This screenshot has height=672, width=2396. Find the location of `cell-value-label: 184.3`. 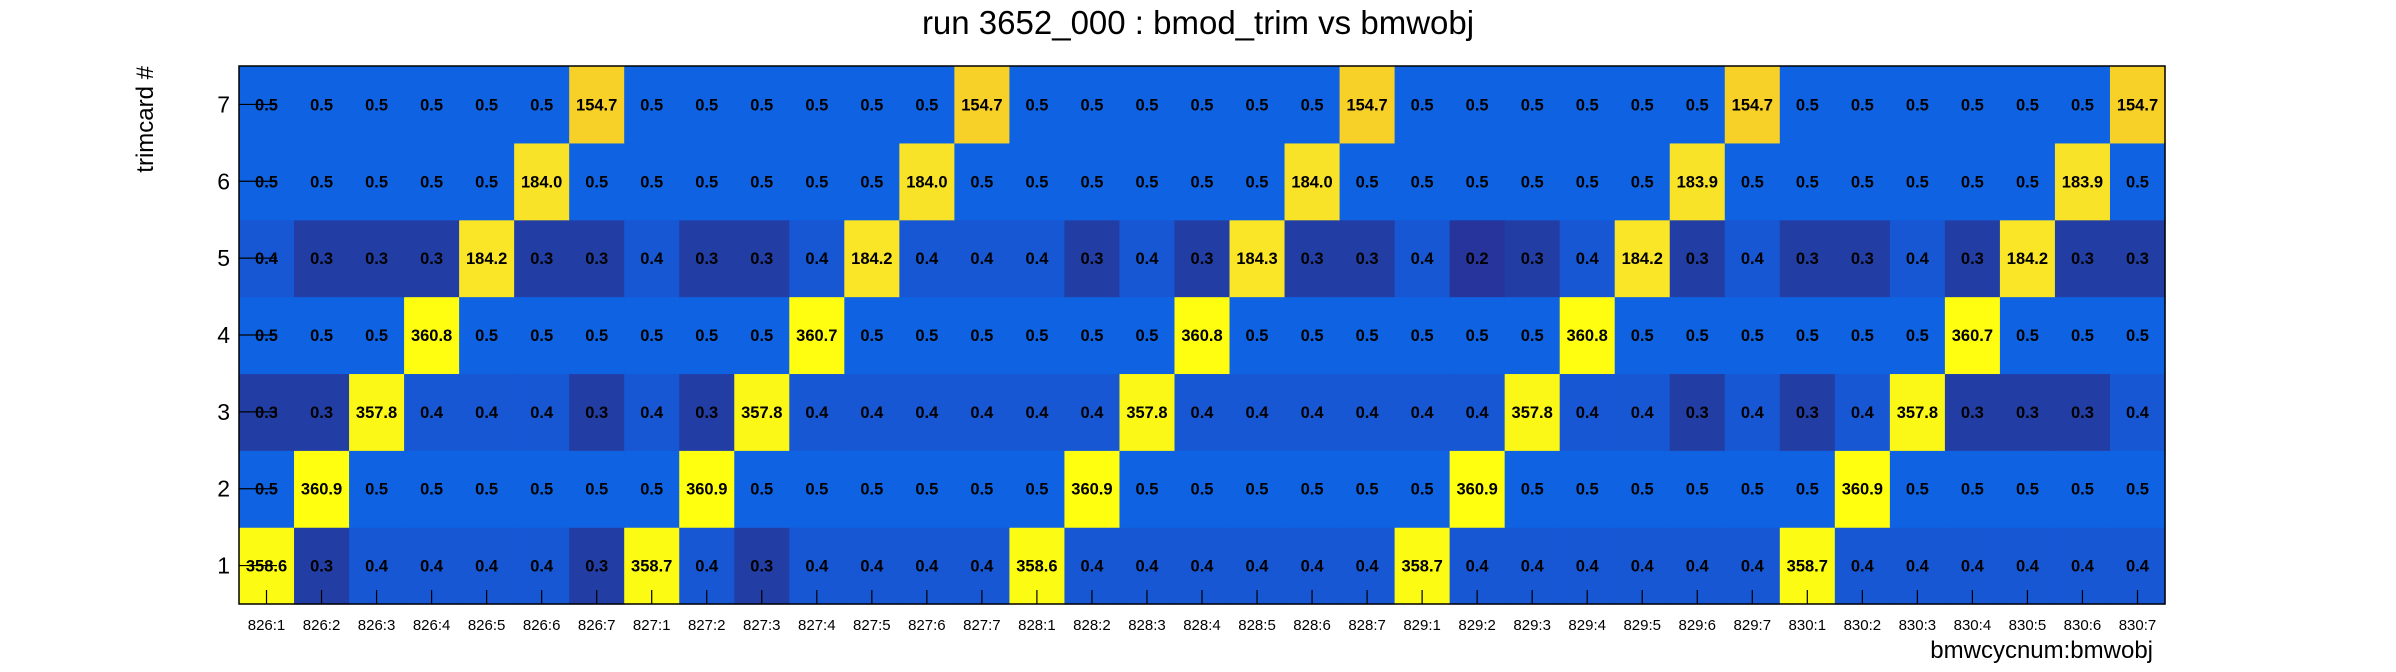

cell-value-label: 184.3 is located at coordinates (1256, 259).